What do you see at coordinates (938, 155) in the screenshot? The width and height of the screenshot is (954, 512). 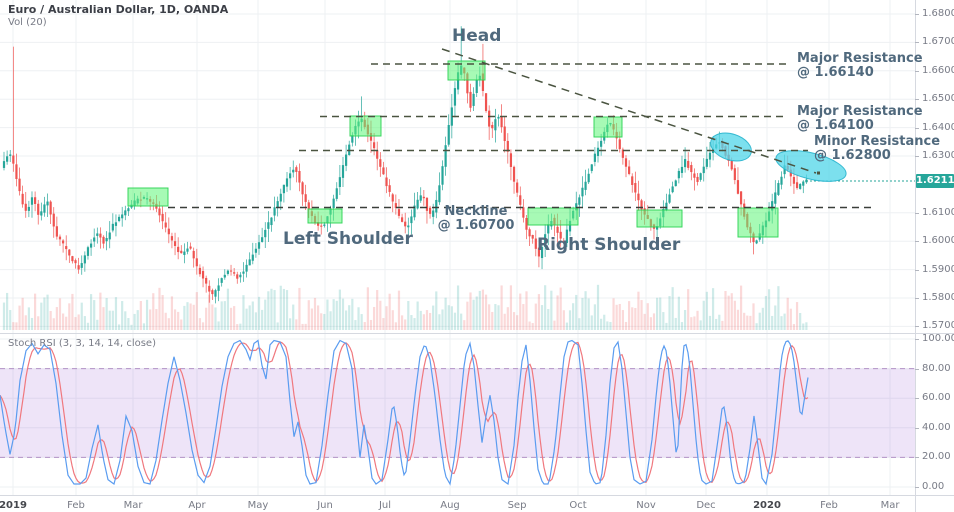 I see `price-tick-label: 1.63000` at bounding box center [938, 155].